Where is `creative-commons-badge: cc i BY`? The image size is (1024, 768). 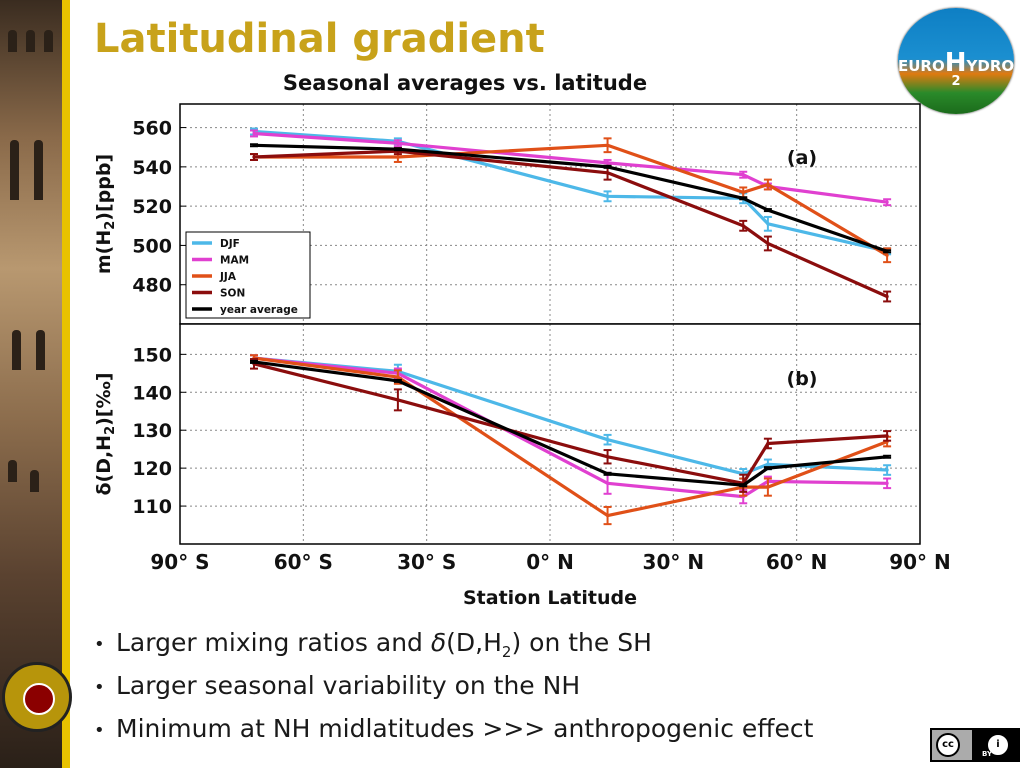
creative-commons-badge: cc i BY is located at coordinates (975, 745).